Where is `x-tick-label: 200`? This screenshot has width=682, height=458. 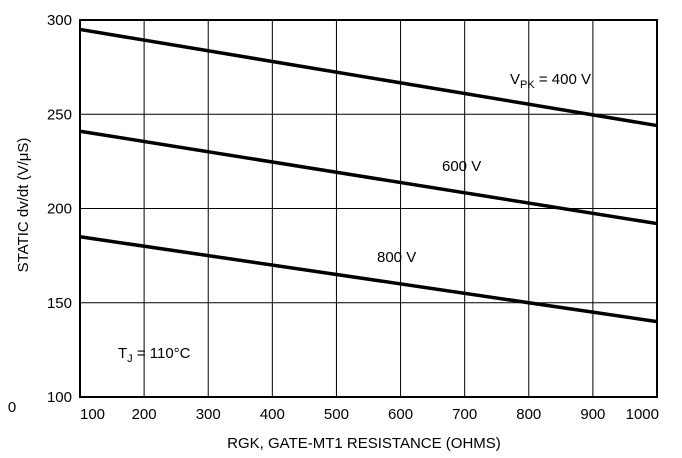 x-tick-label: 200 is located at coordinates (144, 414).